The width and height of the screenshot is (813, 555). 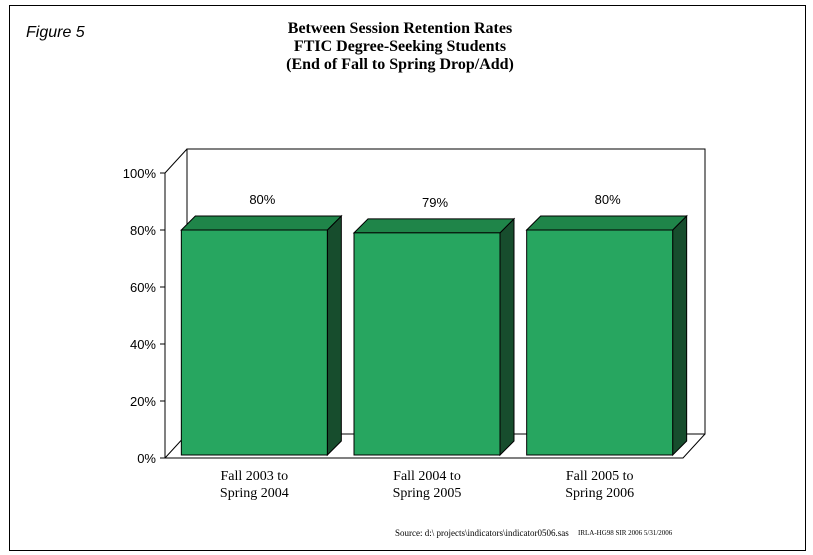 What do you see at coordinates (143, 230) in the screenshot?
I see `y-tick-label: 80%` at bounding box center [143, 230].